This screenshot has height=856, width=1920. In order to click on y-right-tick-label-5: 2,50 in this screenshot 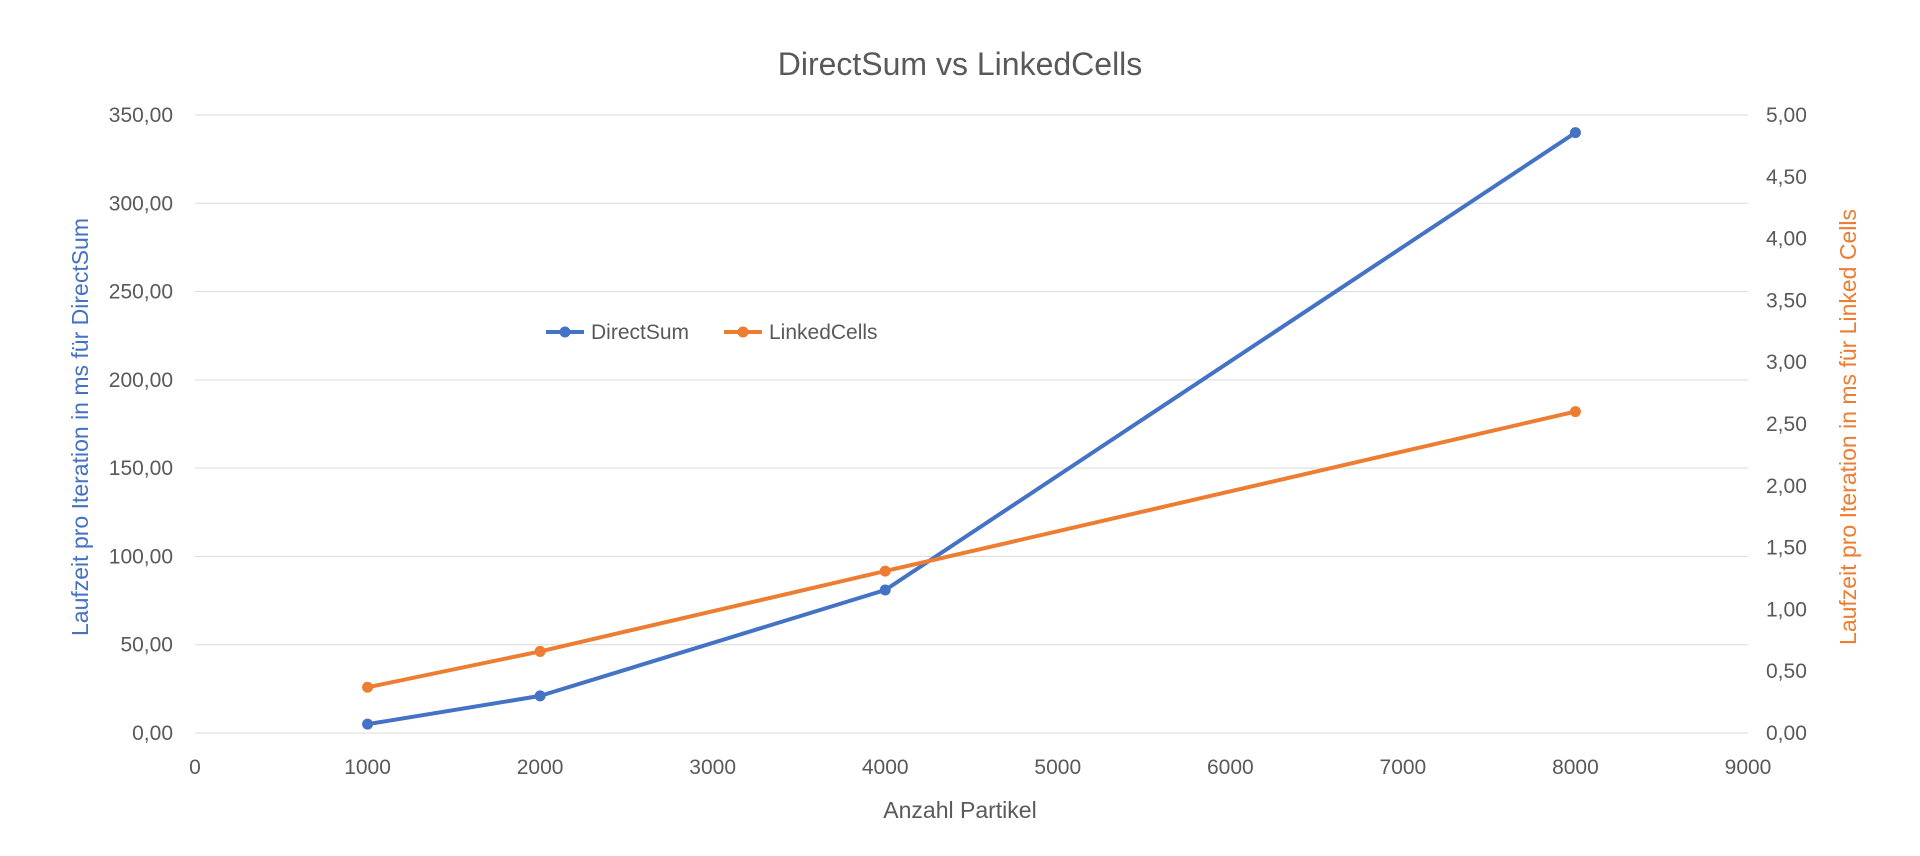, I will do `click(1786, 424)`.